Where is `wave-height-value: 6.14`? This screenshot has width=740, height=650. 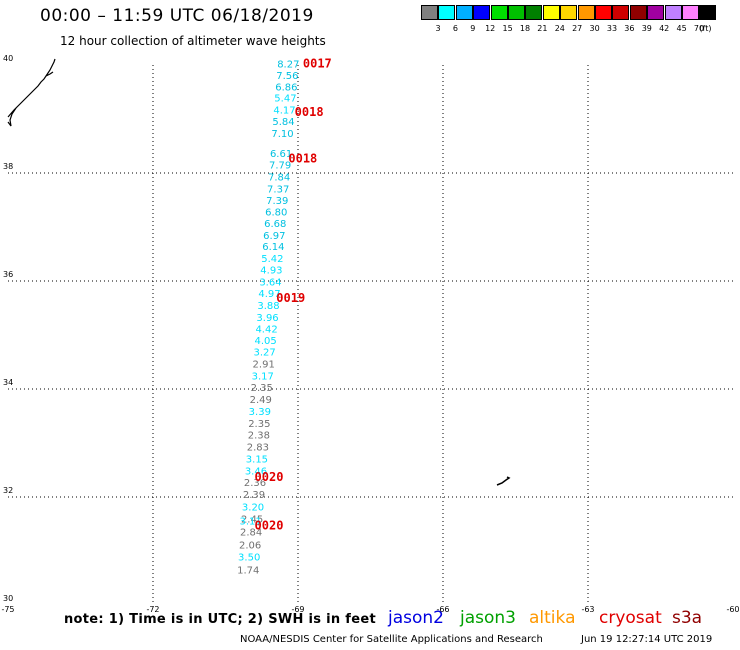
wave-height-value: 6.14 is located at coordinates (273, 247).